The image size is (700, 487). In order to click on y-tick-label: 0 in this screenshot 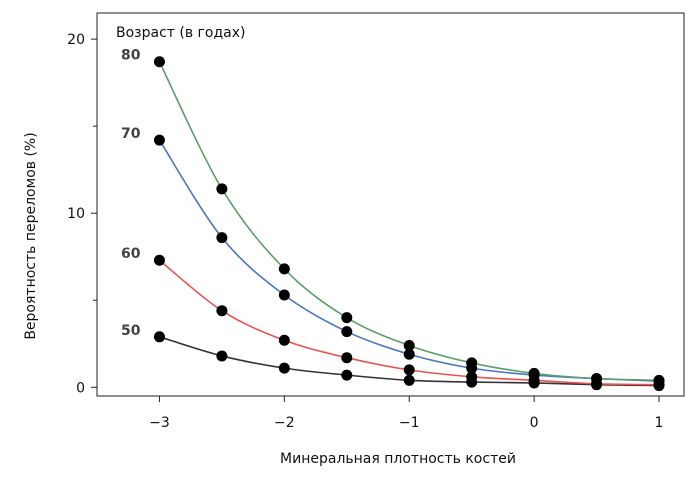, I will do `click(80, 388)`.